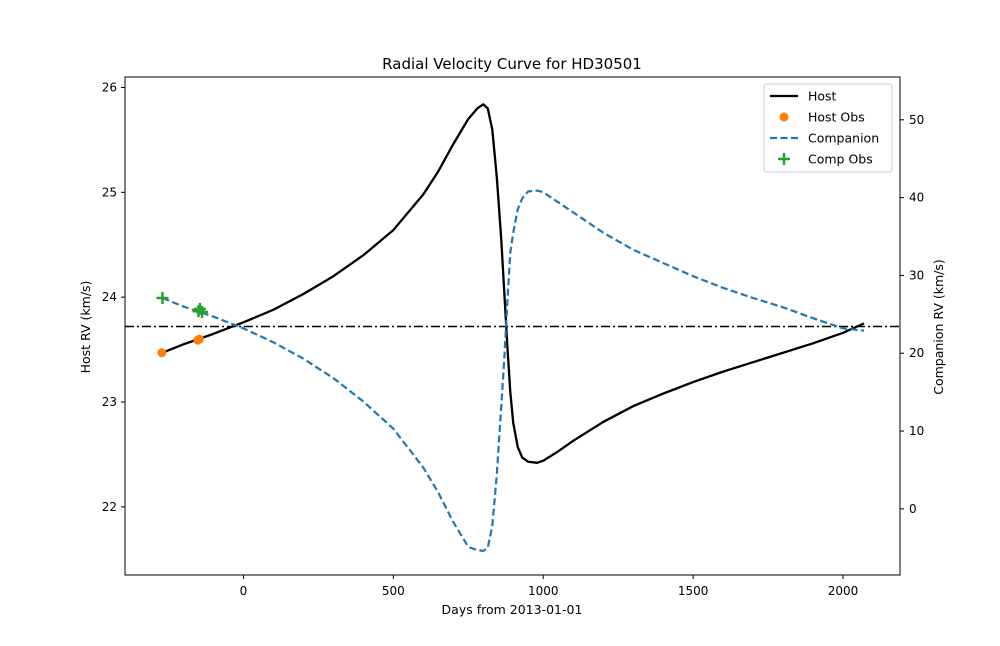 This screenshot has height=646, width=1000. Describe the element at coordinates (836, 117) in the screenshot. I see `legend-label: Host Obs` at that location.